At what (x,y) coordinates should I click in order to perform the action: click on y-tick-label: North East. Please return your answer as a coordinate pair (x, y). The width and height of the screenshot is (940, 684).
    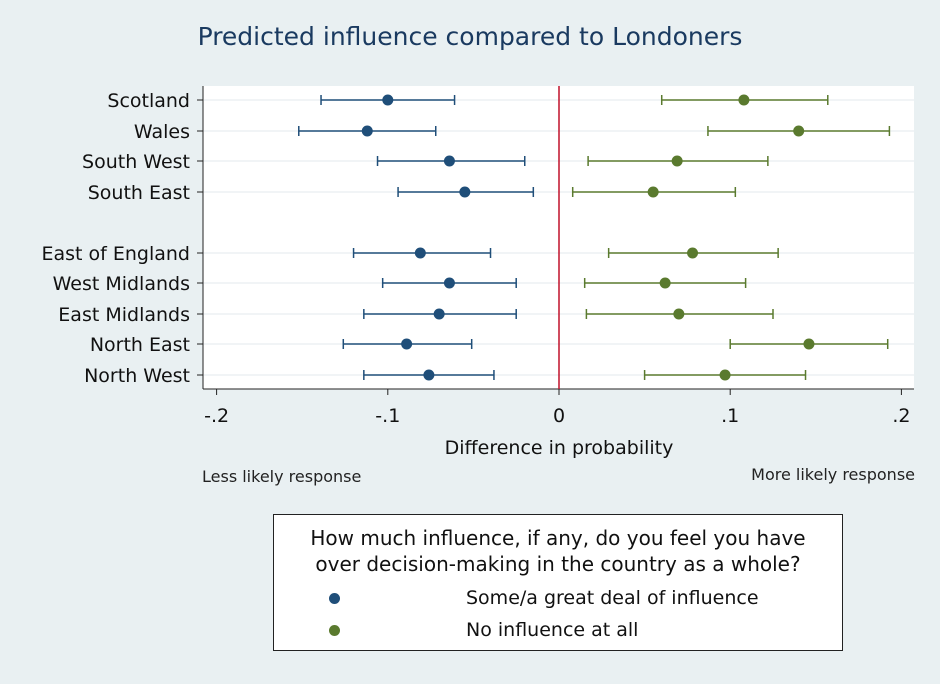
    Looking at the image, I should click on (140, 345).